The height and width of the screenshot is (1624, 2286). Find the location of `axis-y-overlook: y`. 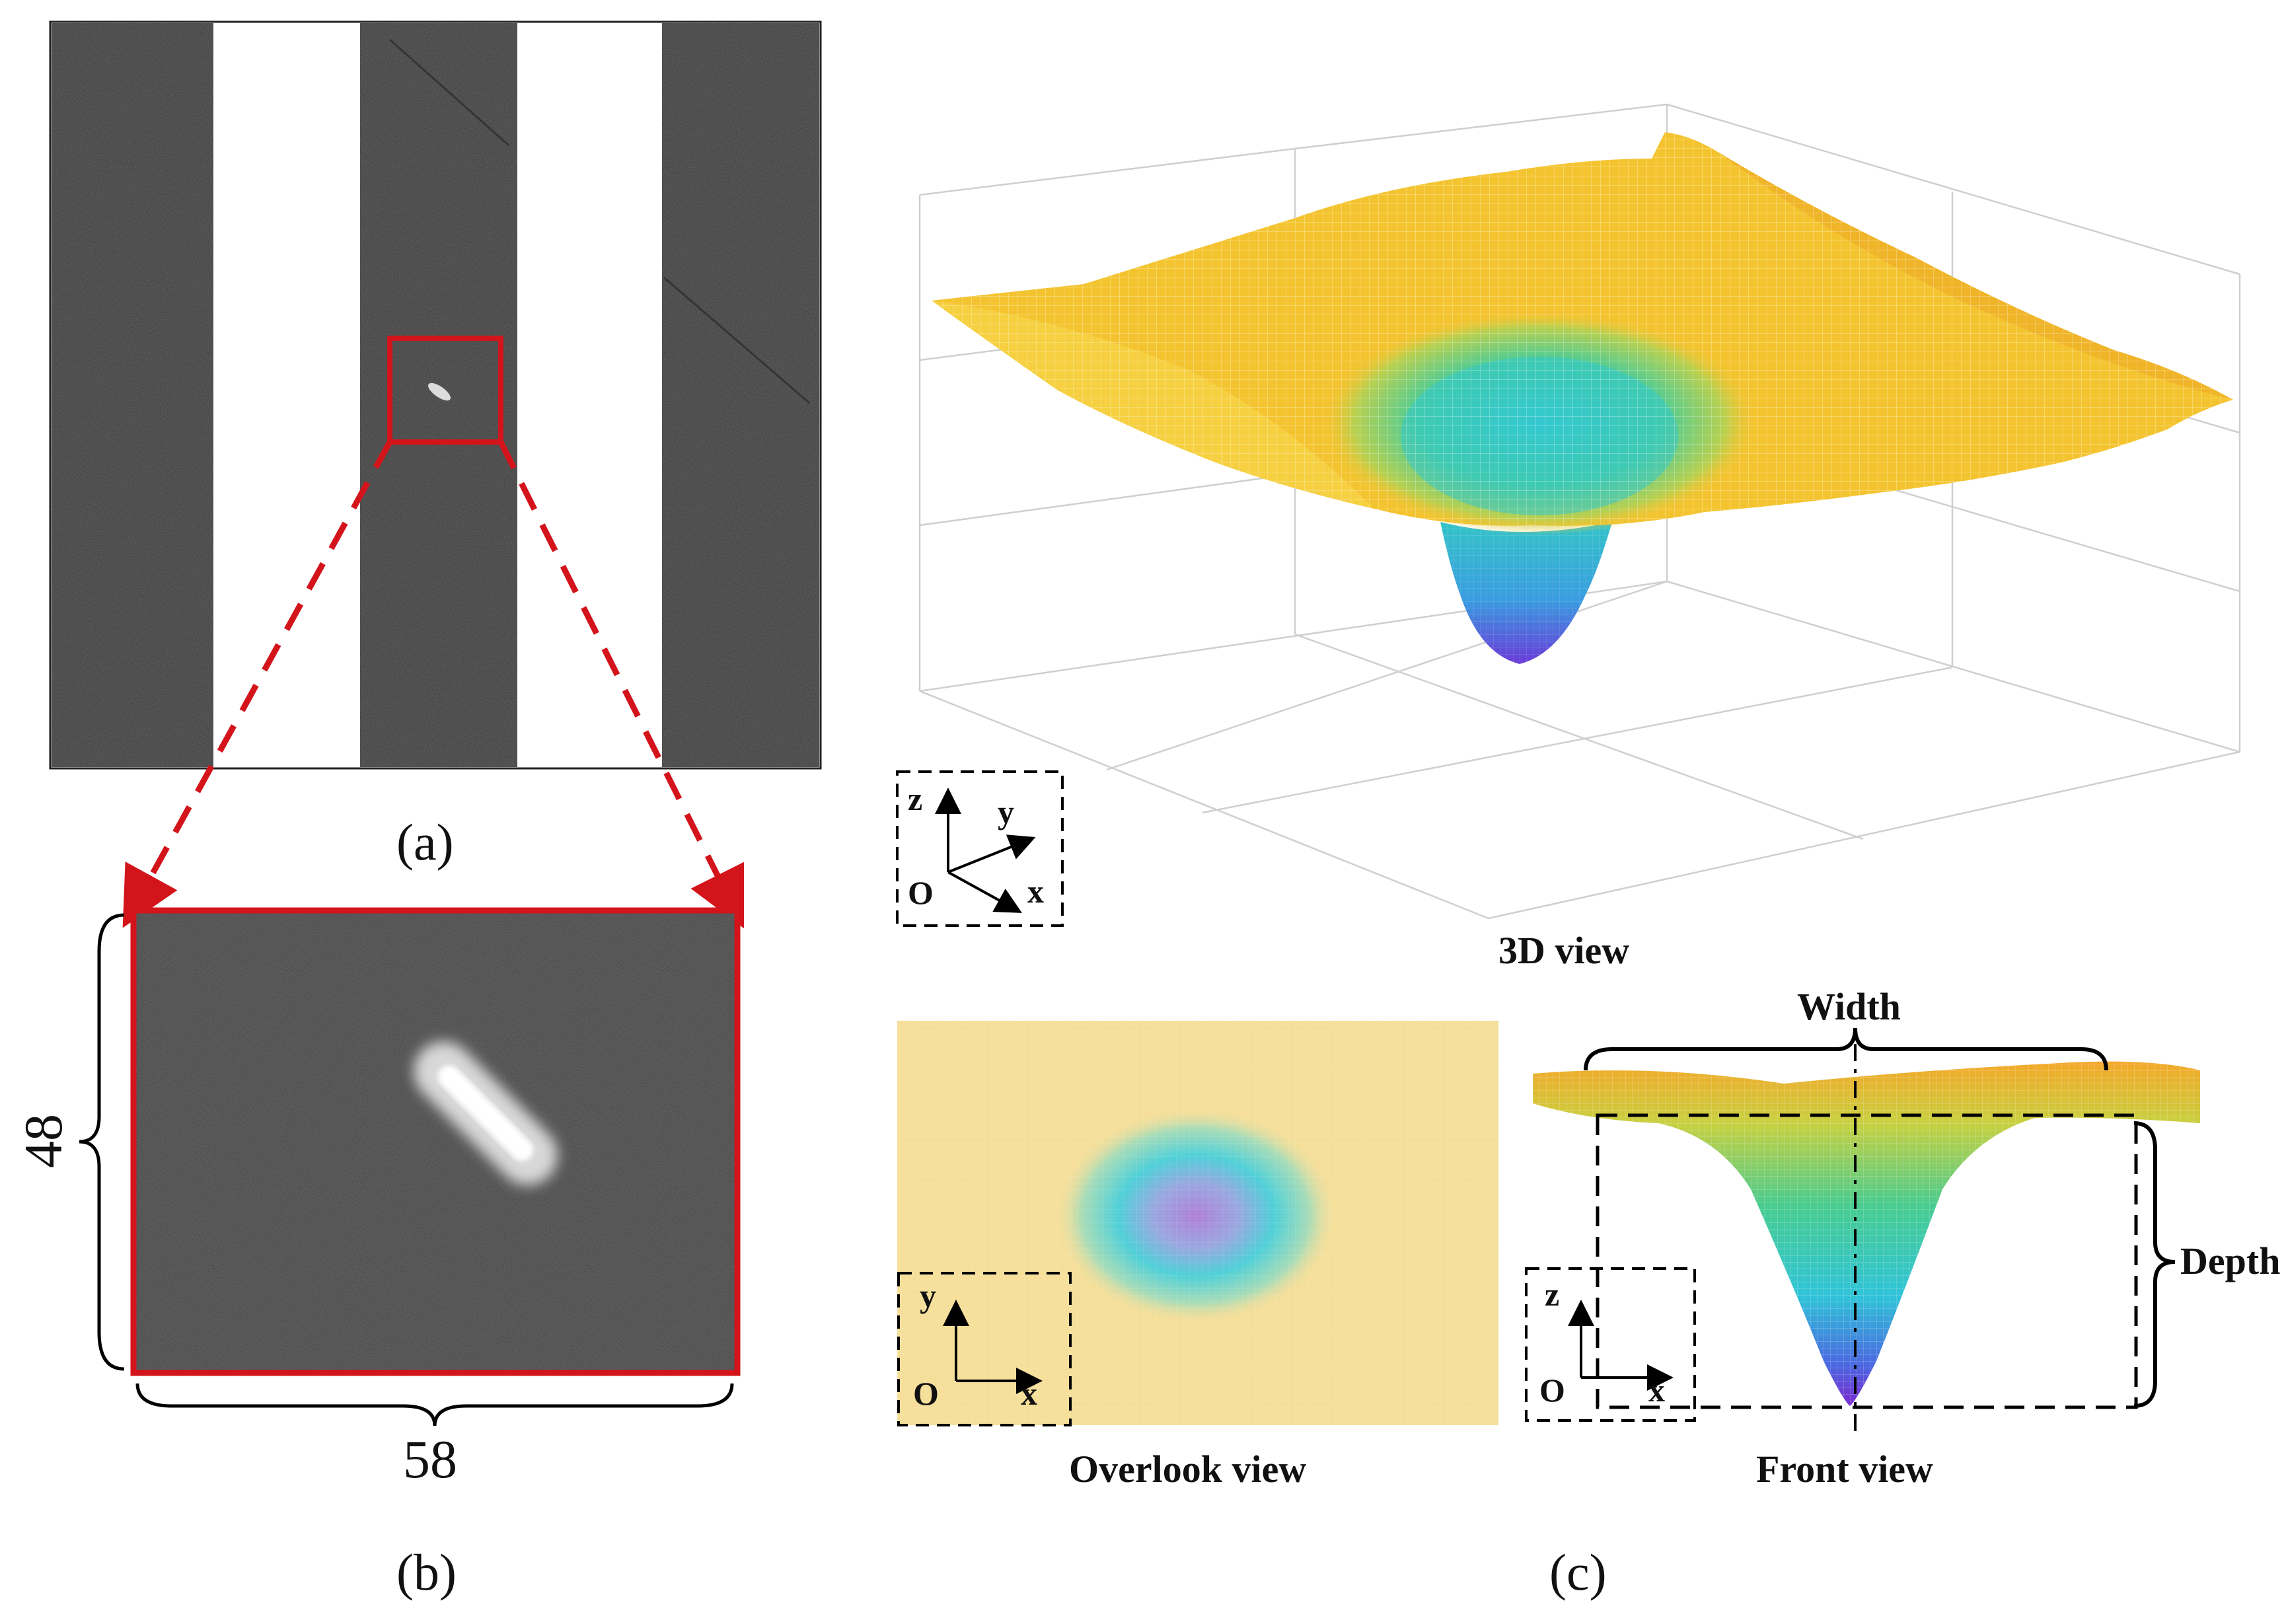

axis-y-overlook: y is located at coordinates (928, 1296).